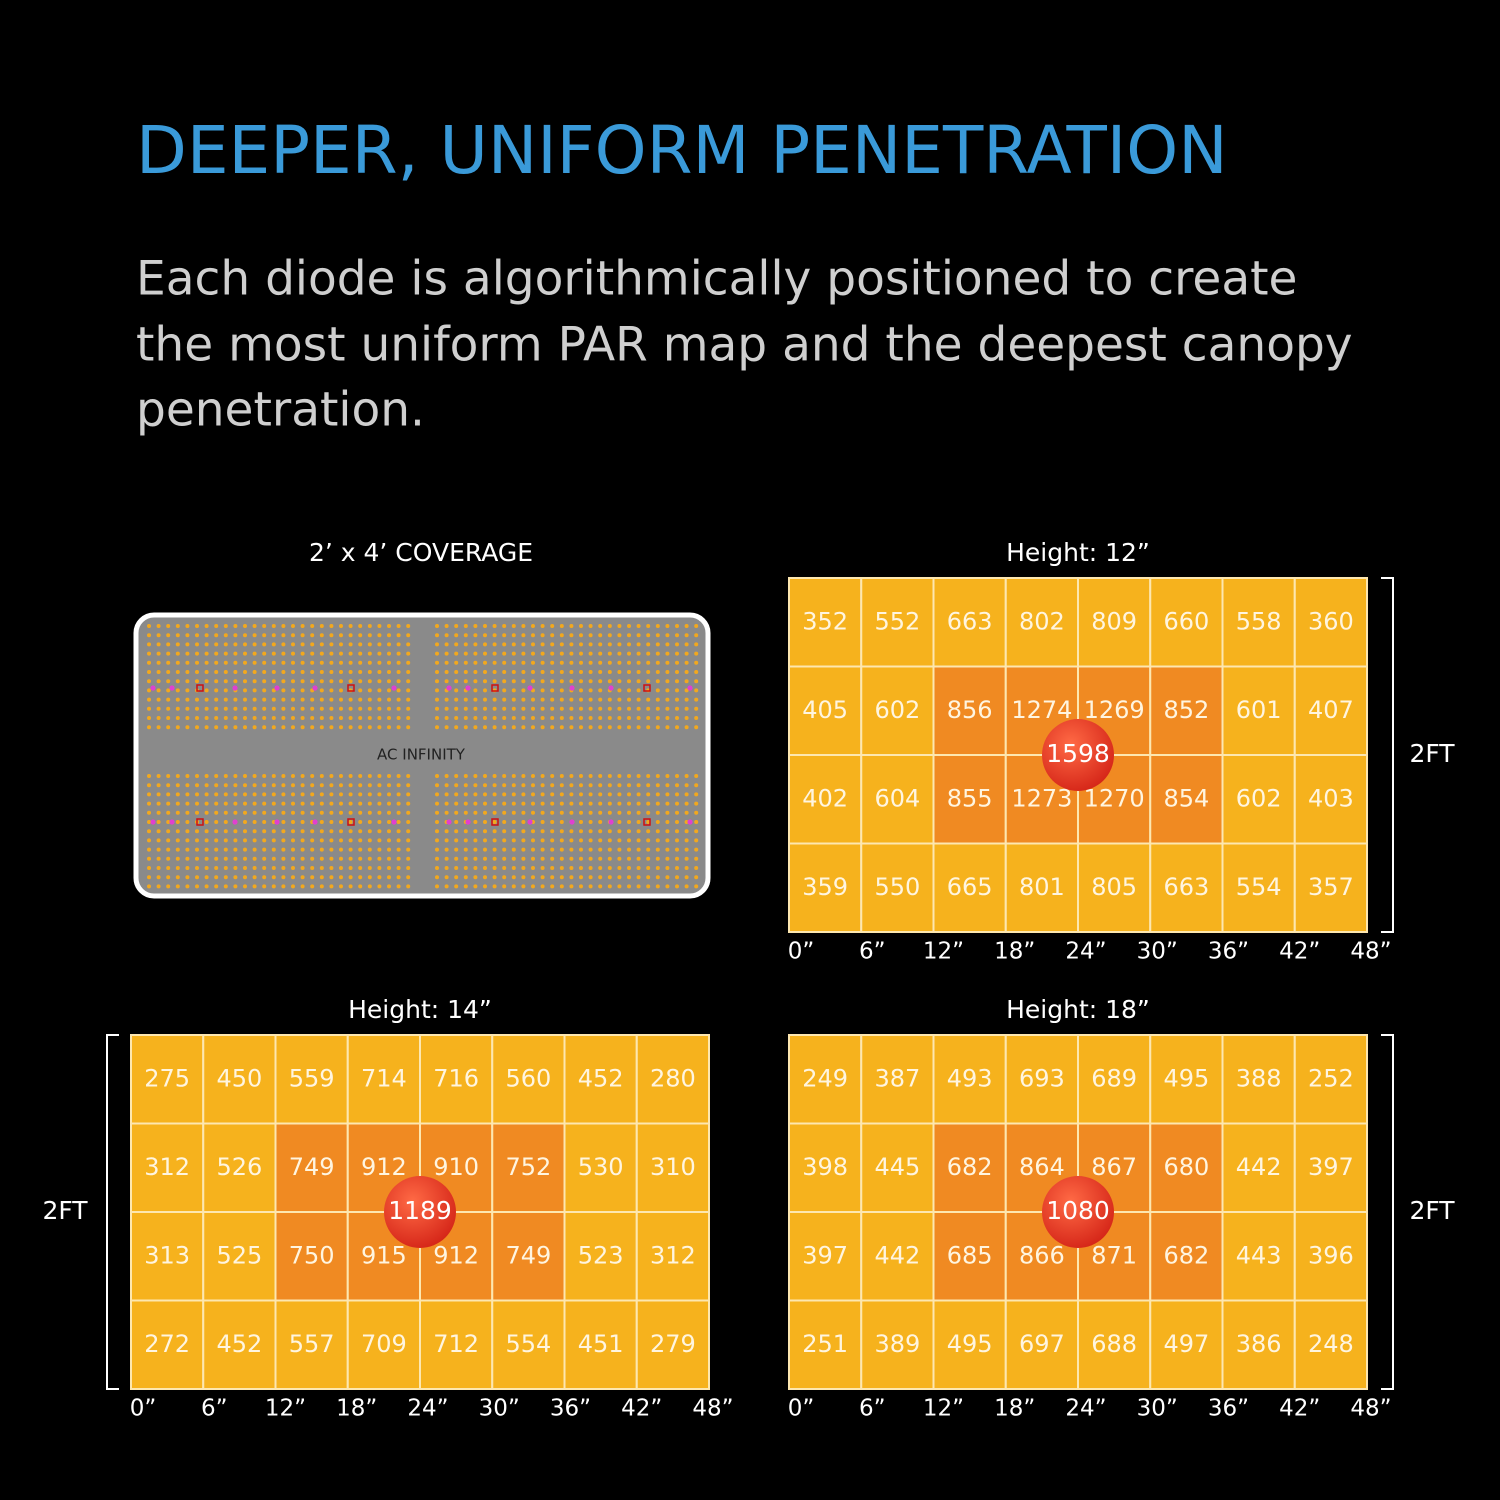 The height and width of the screenshot is (1500, 1500). Describe the element at coordinates (312, 1167) in the screenshot. I see `cell-value: 749` at that location.